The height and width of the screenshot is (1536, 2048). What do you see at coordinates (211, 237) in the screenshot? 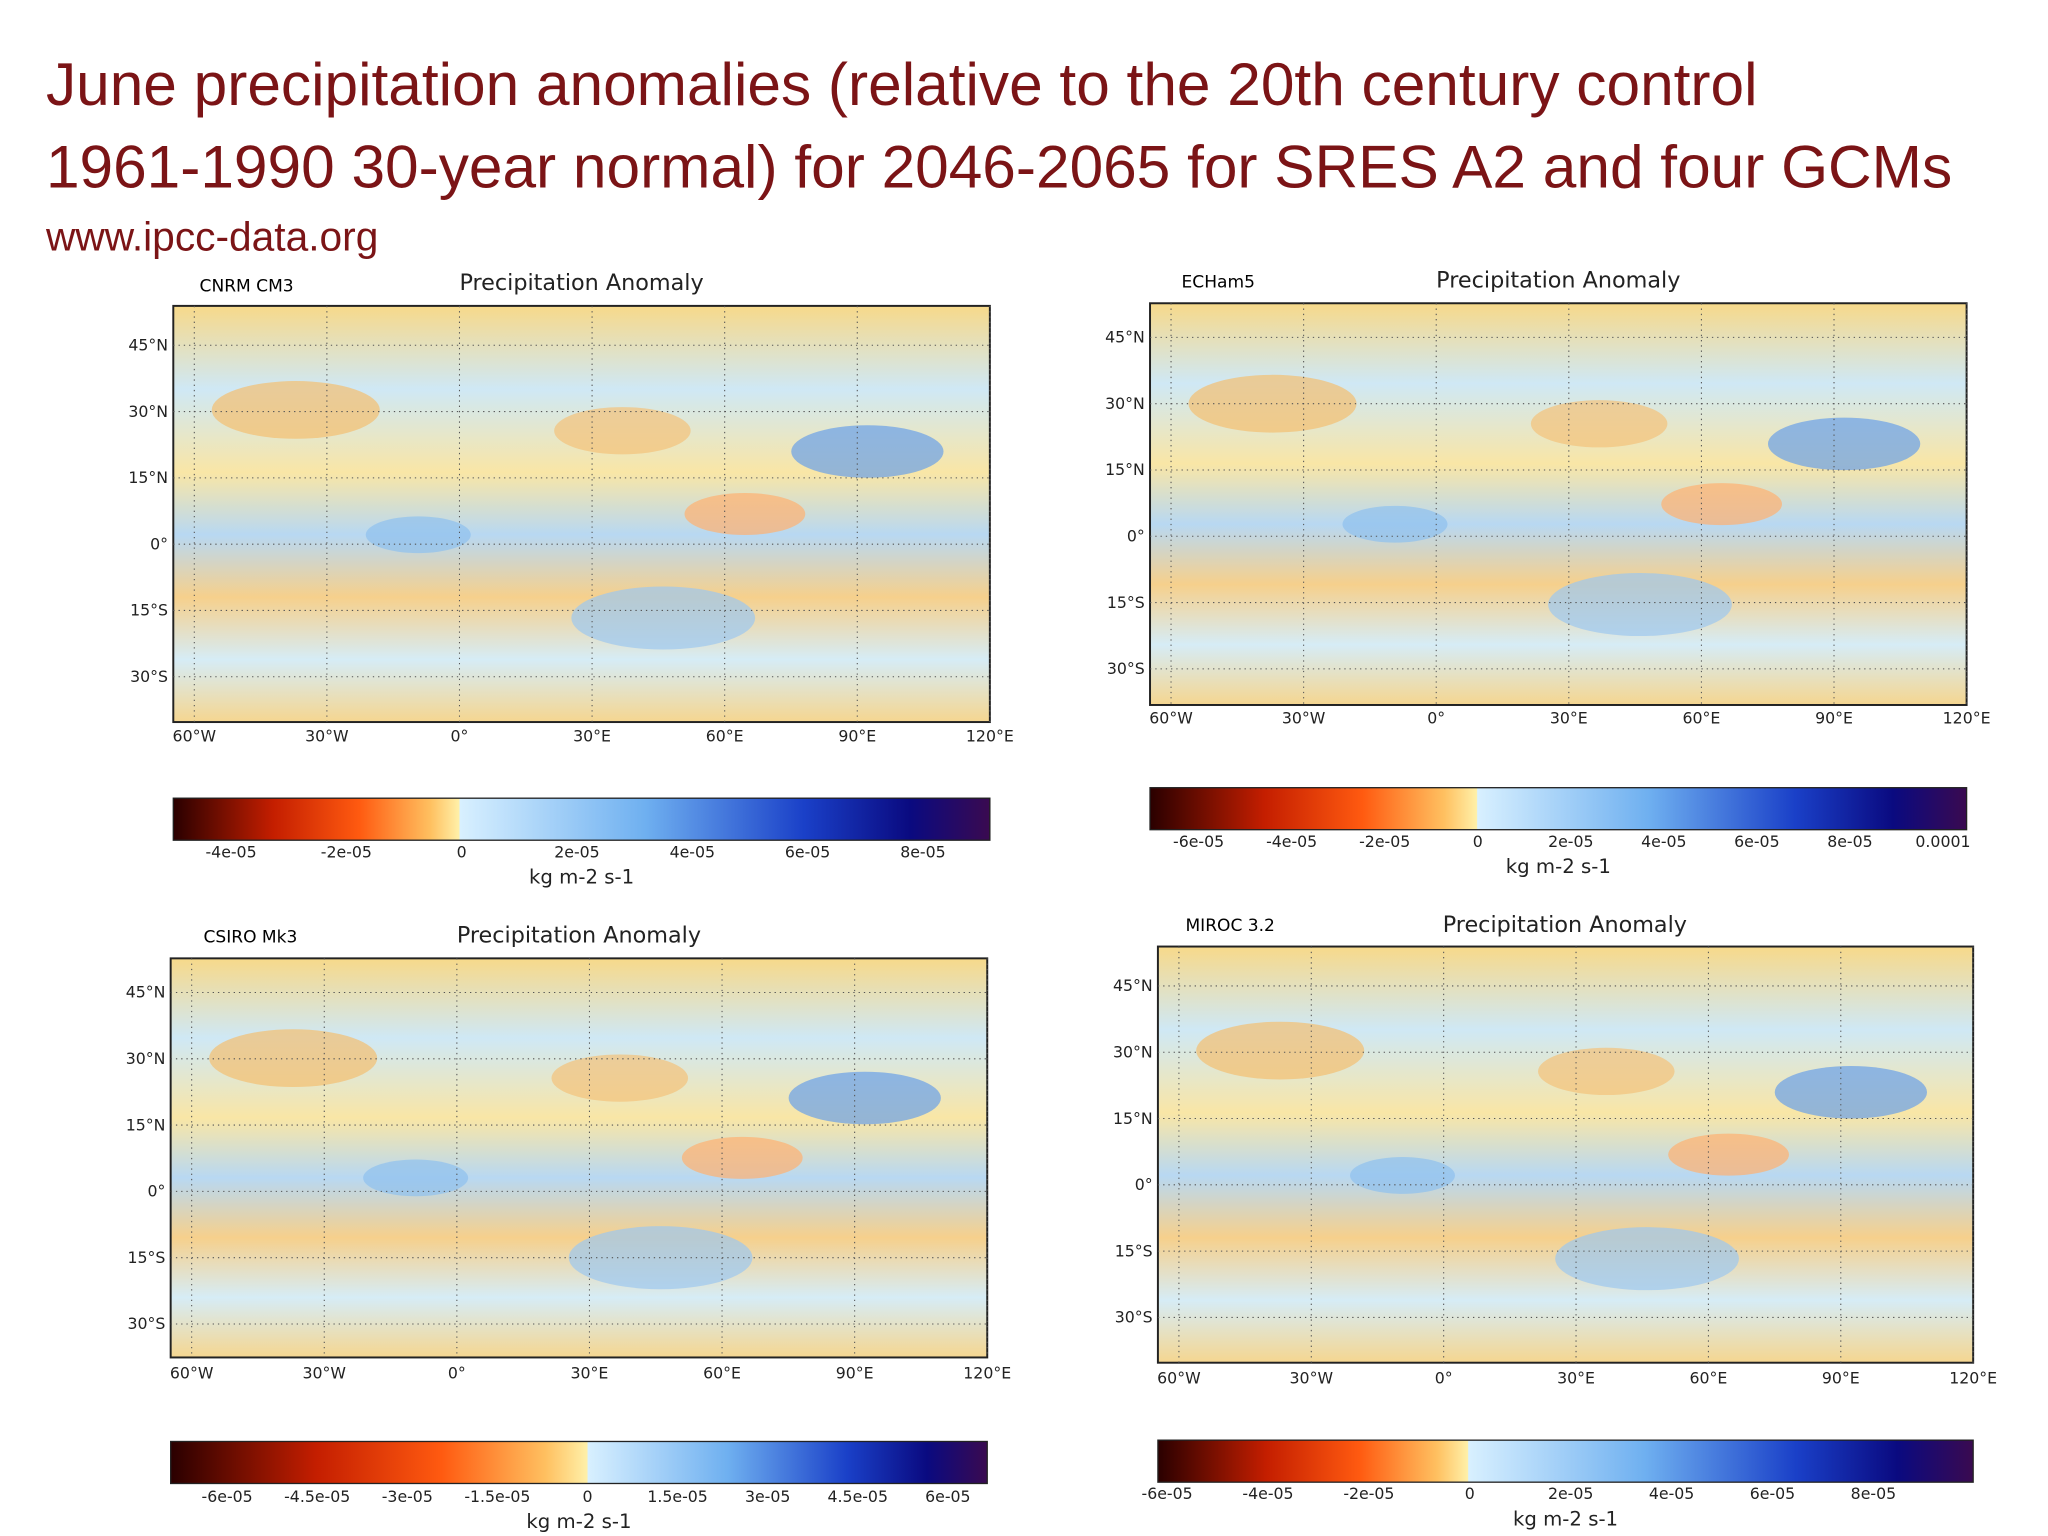
I see `source-url: www.ipcc-data.org` at bounding box center [211, 237].